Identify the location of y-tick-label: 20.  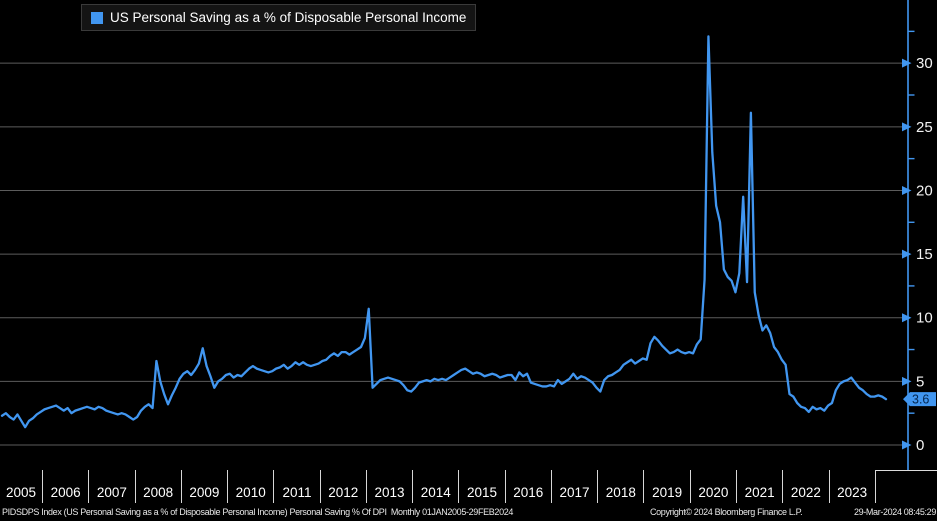
(924, 190).